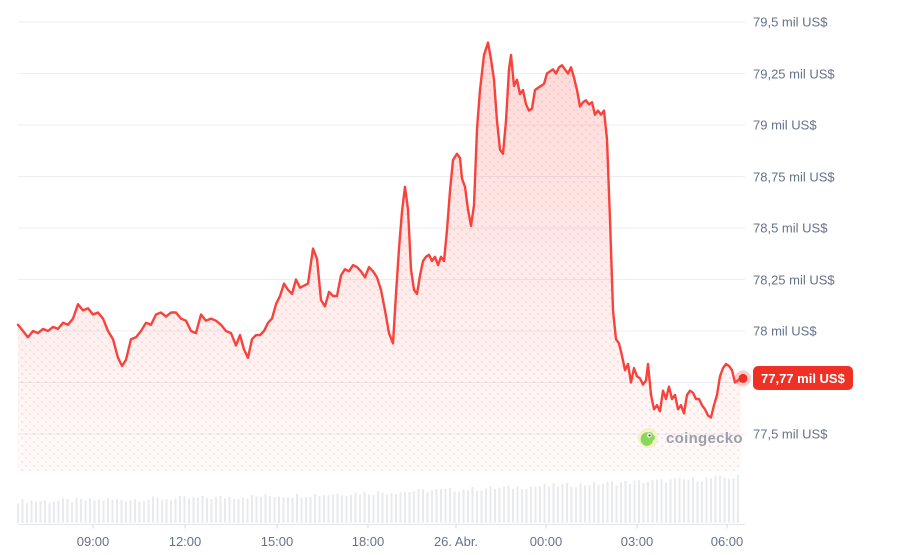  What do you see at coordinates (185, 541) in the screenshot?
I see `x-axis-label: 12:00` at bounding box center [185, 541].